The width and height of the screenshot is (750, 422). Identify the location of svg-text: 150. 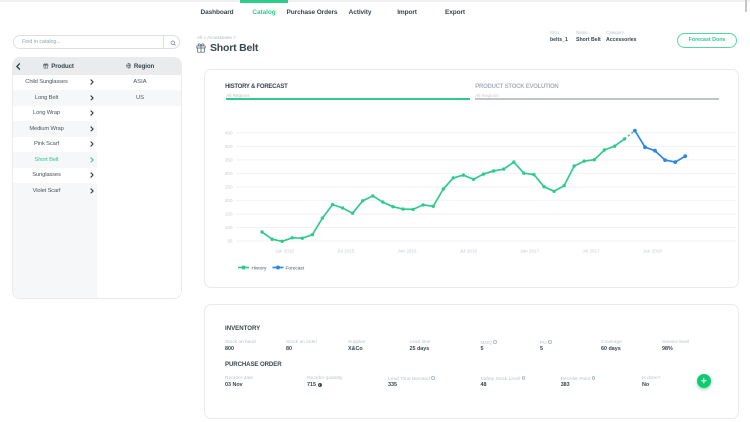
(229, 214).